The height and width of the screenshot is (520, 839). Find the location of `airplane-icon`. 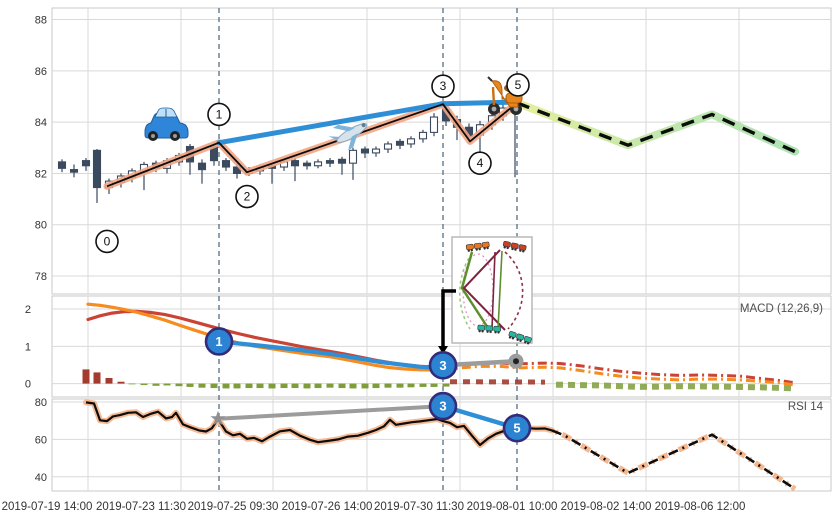

airplane-icon is located at coordinates (348, 137).